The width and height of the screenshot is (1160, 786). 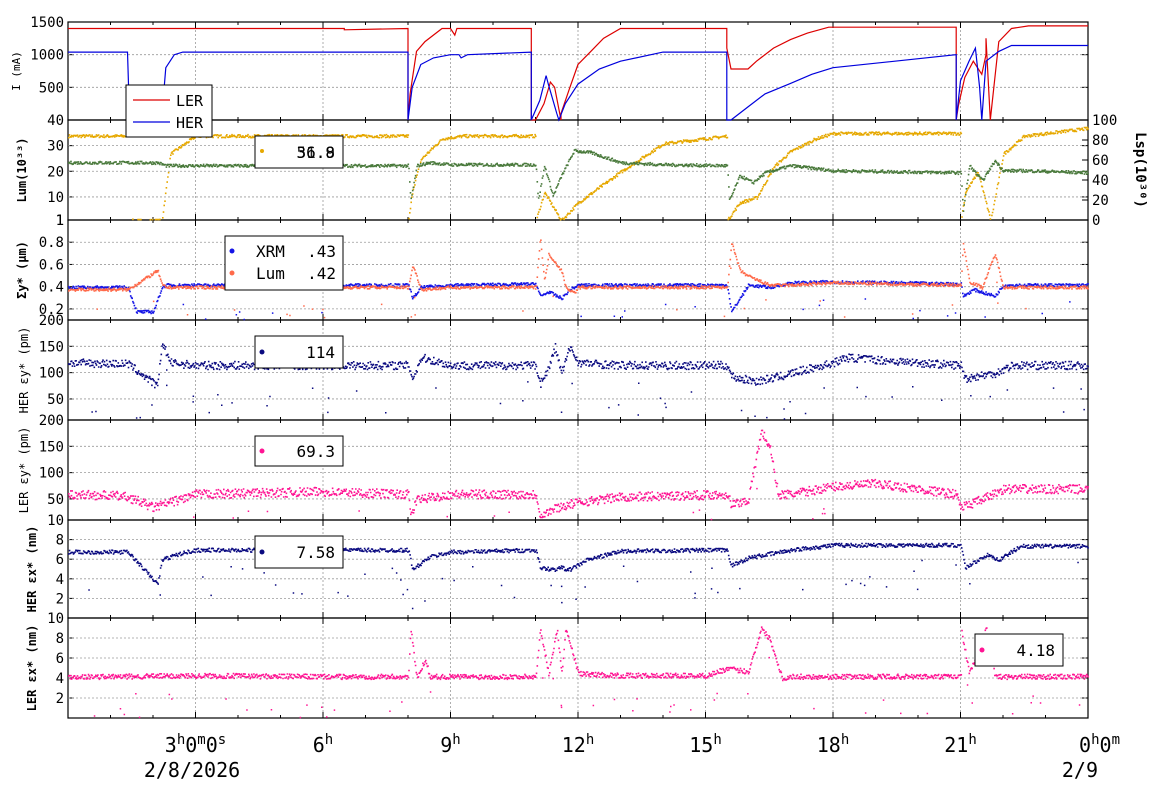 I want to click on legend-marker-xrm, so click(x=232, y=251).